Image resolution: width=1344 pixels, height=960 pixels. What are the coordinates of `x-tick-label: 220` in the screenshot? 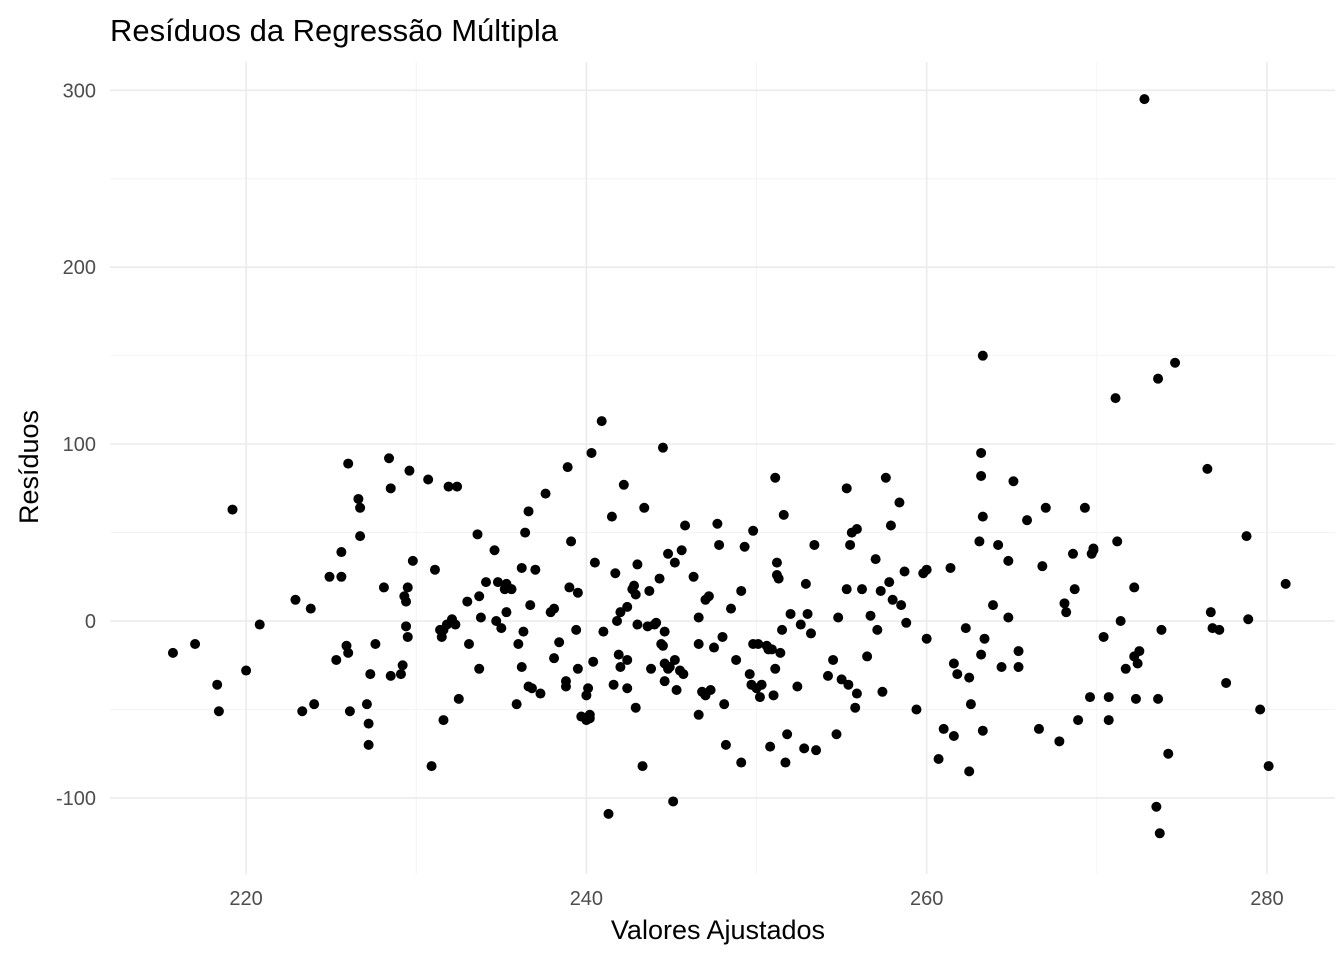 It's located at (245, 899).